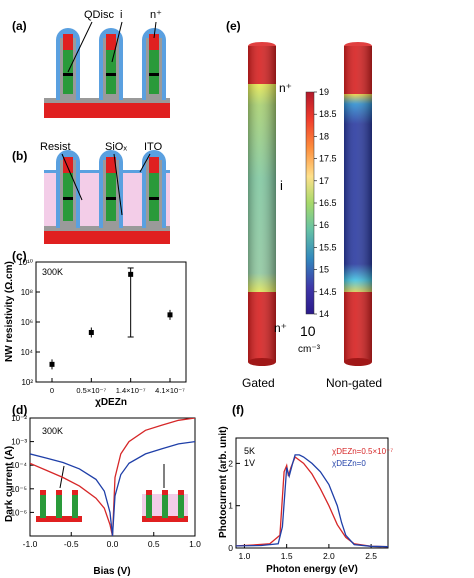 Image resolution: width=474 pixels, height=578 pixels. I want to click on c-ytick-label: 10⁸, so click(27, 292).